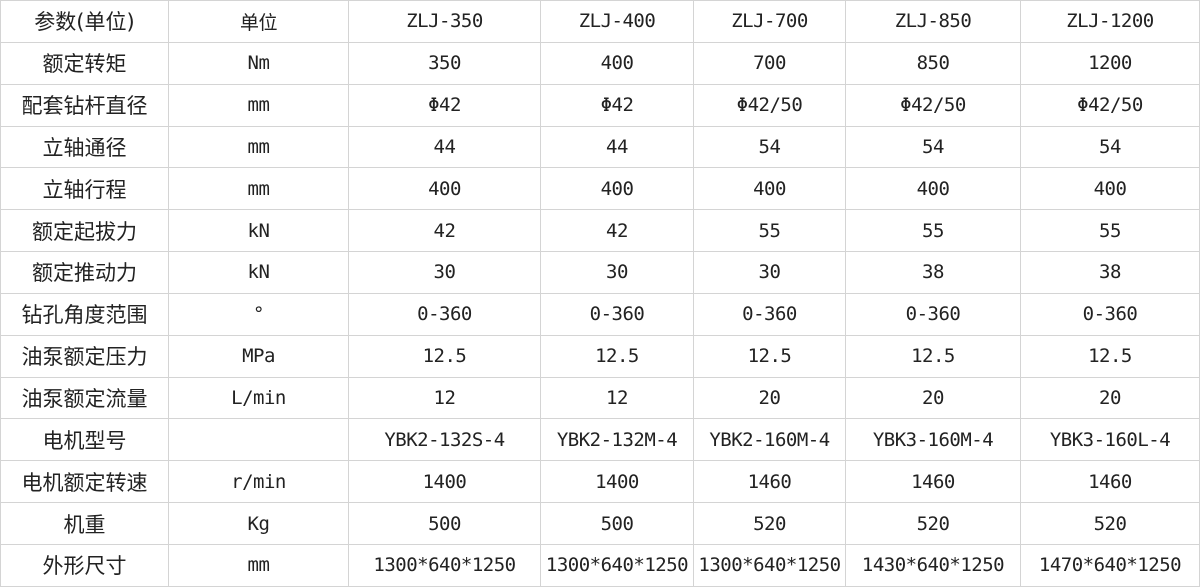 Image resolution: width=1200 pixels, height=588 pixels. I want to click on table-row: 立轴通径 mm 44 44 54 54 54, so click(600, 147).